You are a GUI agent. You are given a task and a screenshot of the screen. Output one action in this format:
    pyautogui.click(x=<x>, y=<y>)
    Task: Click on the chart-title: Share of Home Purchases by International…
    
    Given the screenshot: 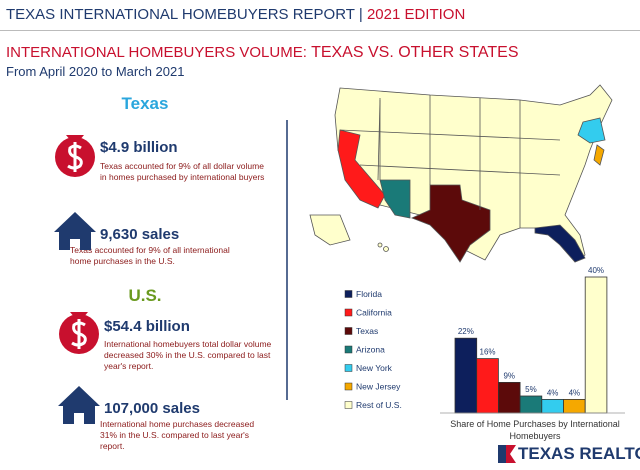 What is the action you would take?
    pyautogui.click(x=535, y=430)
    